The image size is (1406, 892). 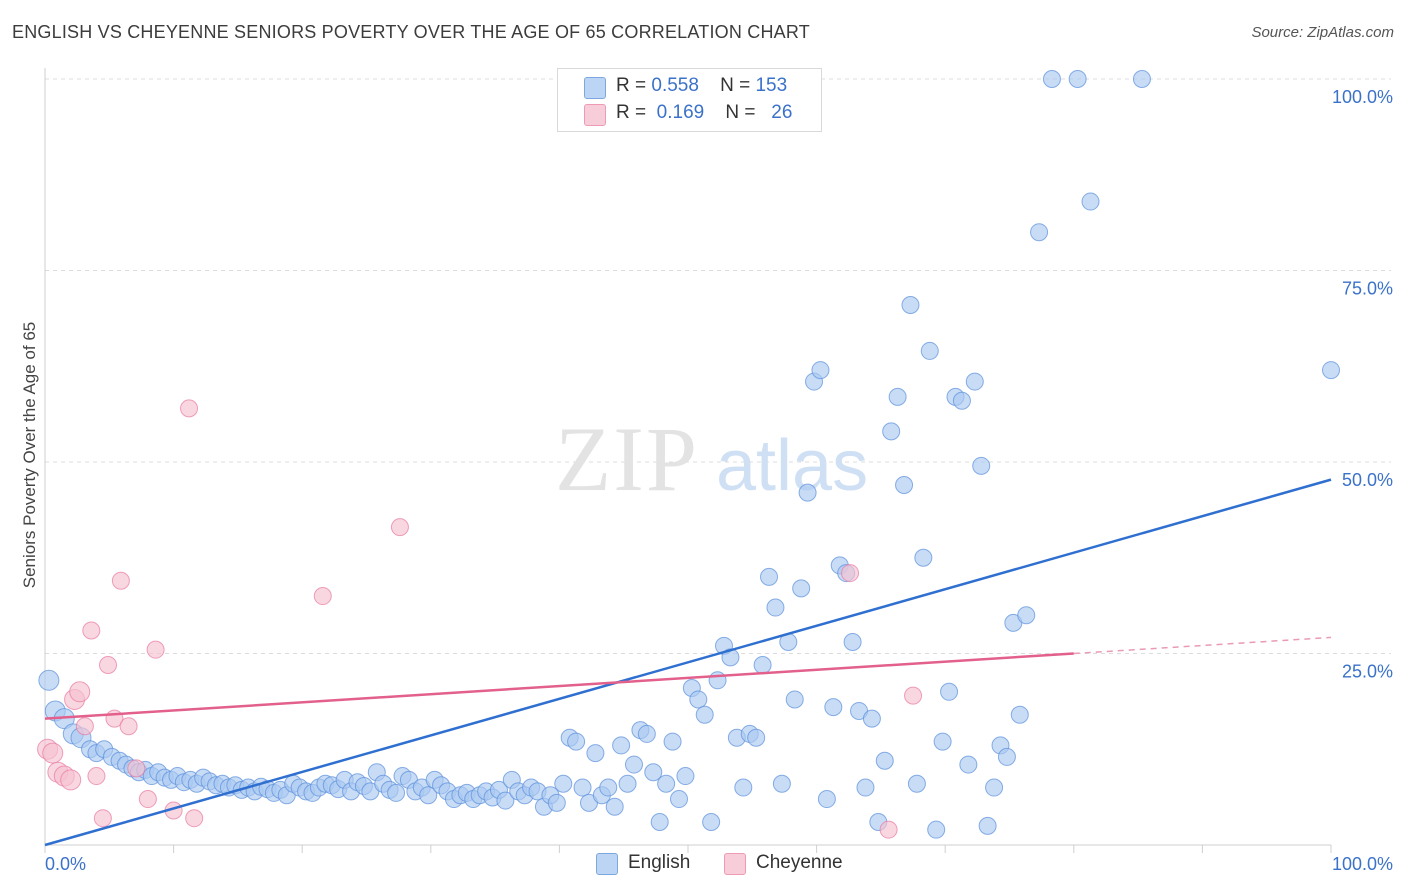 What do you see at coordinates (29, 455) in the screenshot?
I see `y-axis-label: Seniors Poverty Over the Age of 65` at bounding box center [29, 455].